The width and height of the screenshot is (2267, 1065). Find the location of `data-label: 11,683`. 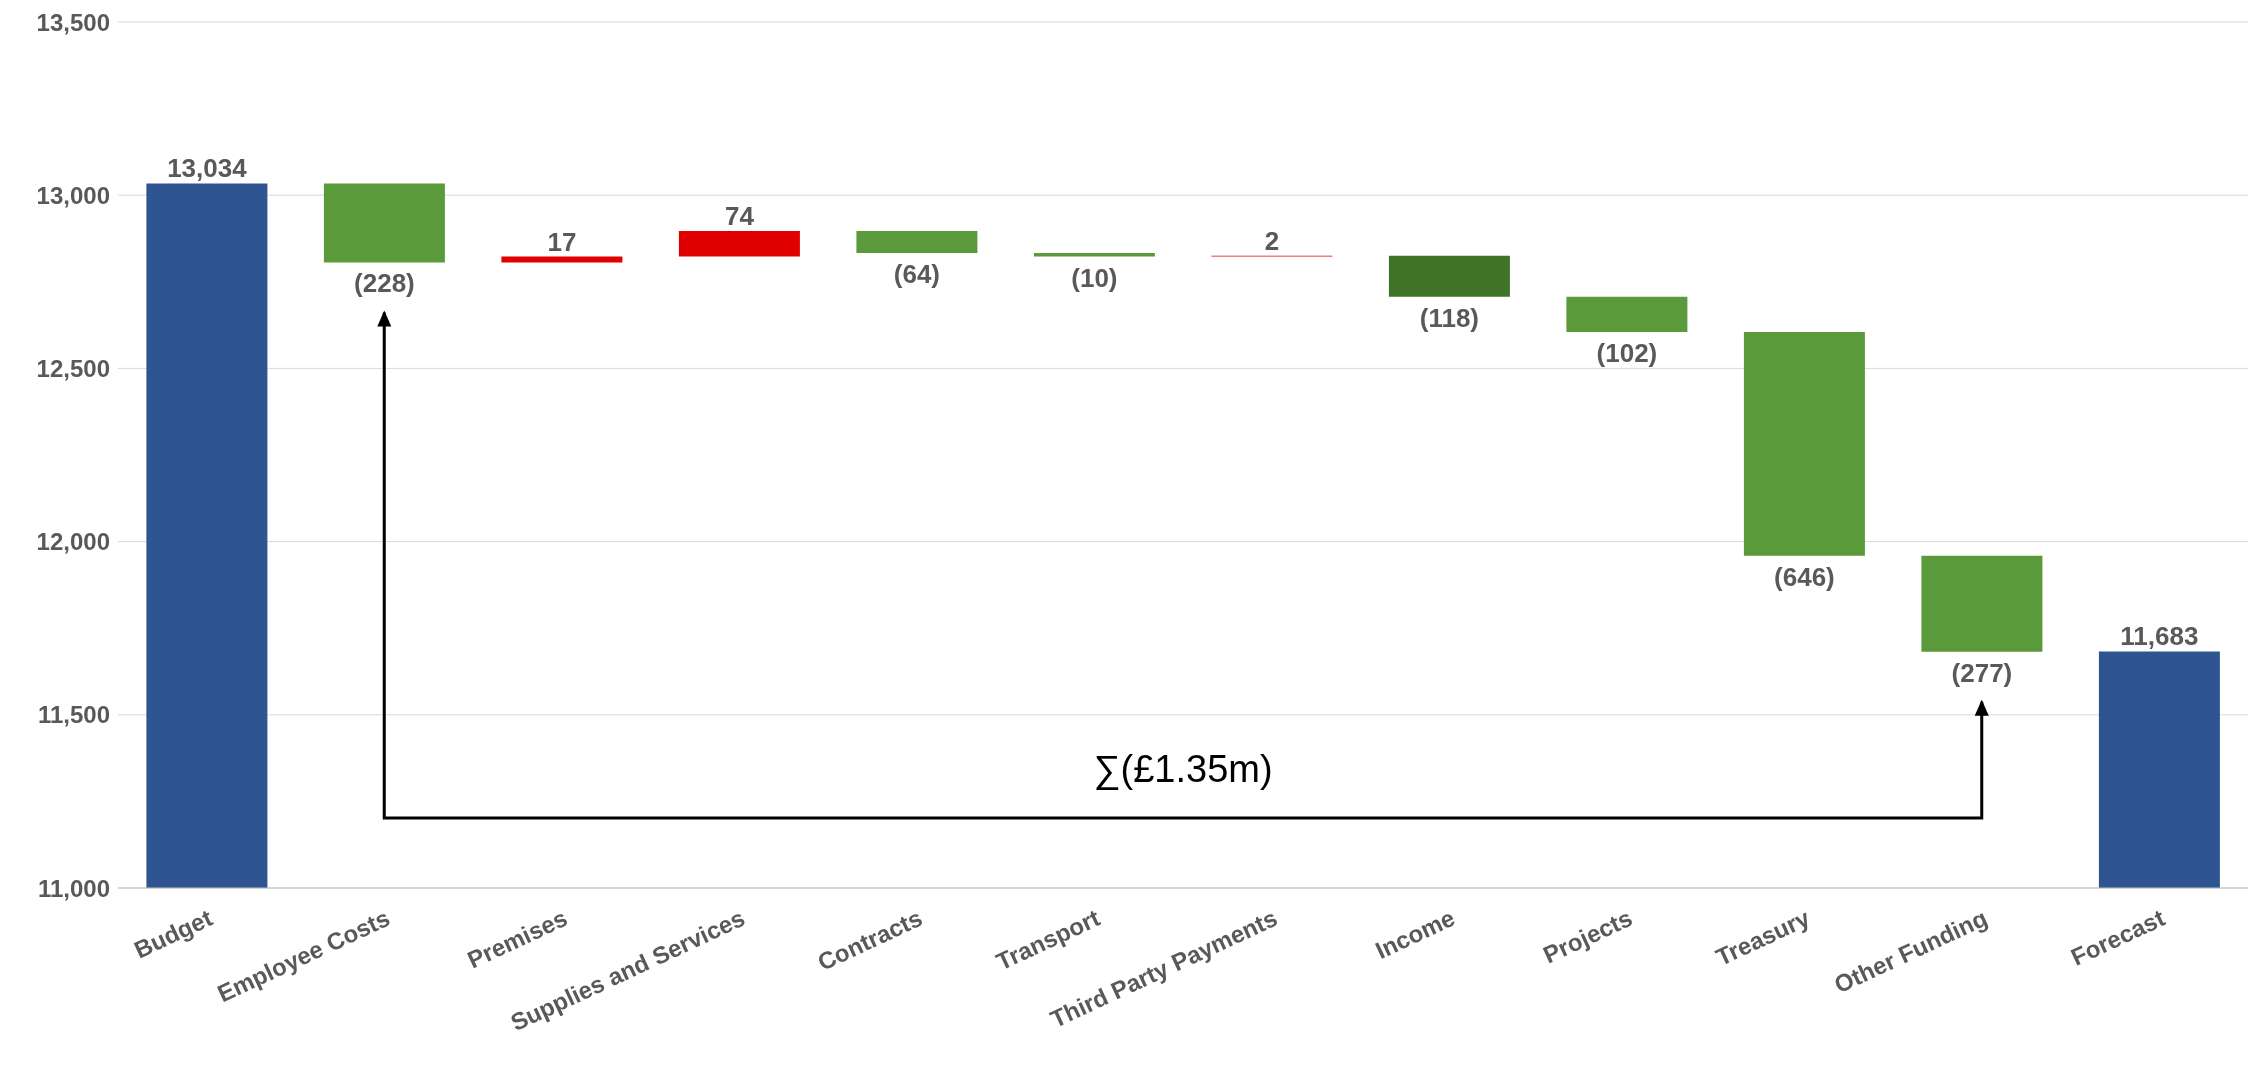

data-label: 11,683 is located at coordinates (2159, 636).